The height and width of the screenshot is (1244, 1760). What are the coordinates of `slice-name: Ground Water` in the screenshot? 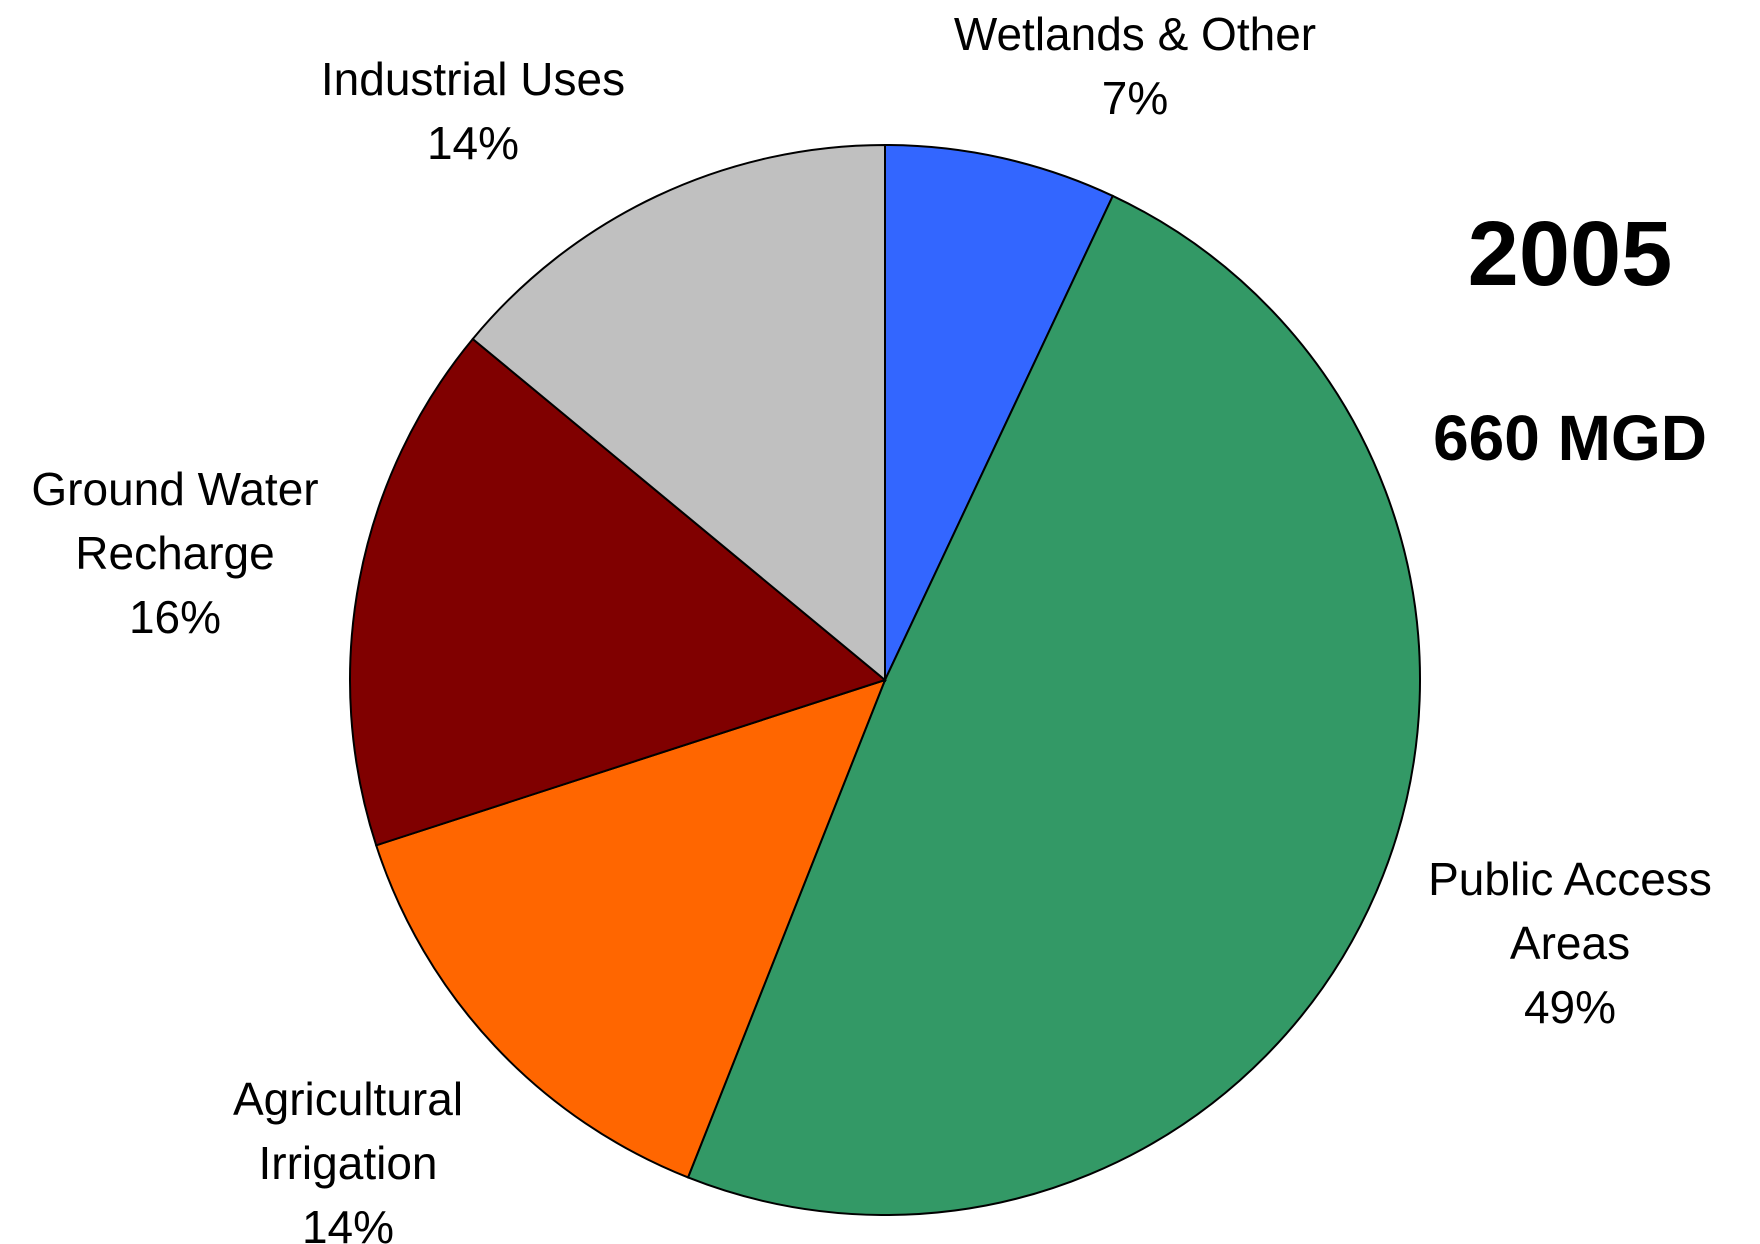 It's located at (174, 489).